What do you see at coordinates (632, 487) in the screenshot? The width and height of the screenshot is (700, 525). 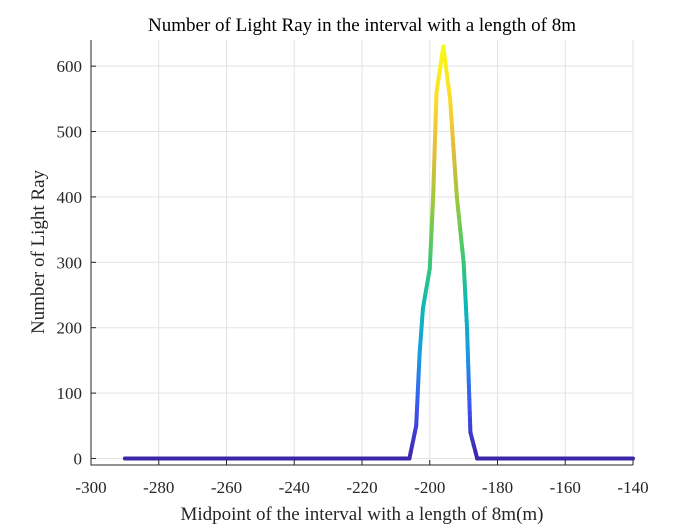 I see `x-tick-label: -140` at bounding box center [632, 487].